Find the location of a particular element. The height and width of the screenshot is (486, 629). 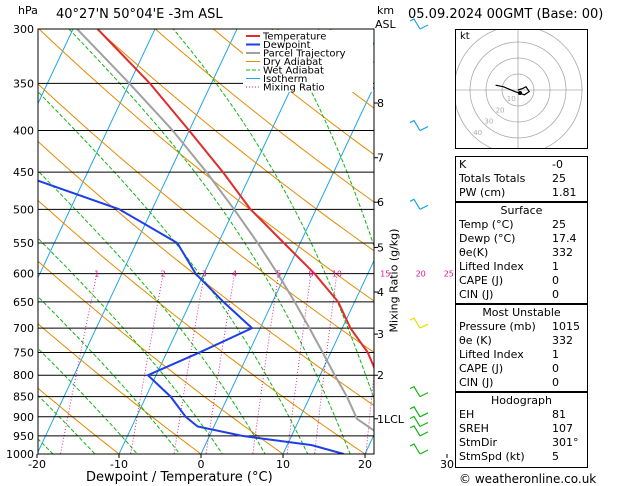

km-label: km is located at coordinates (386, 10).